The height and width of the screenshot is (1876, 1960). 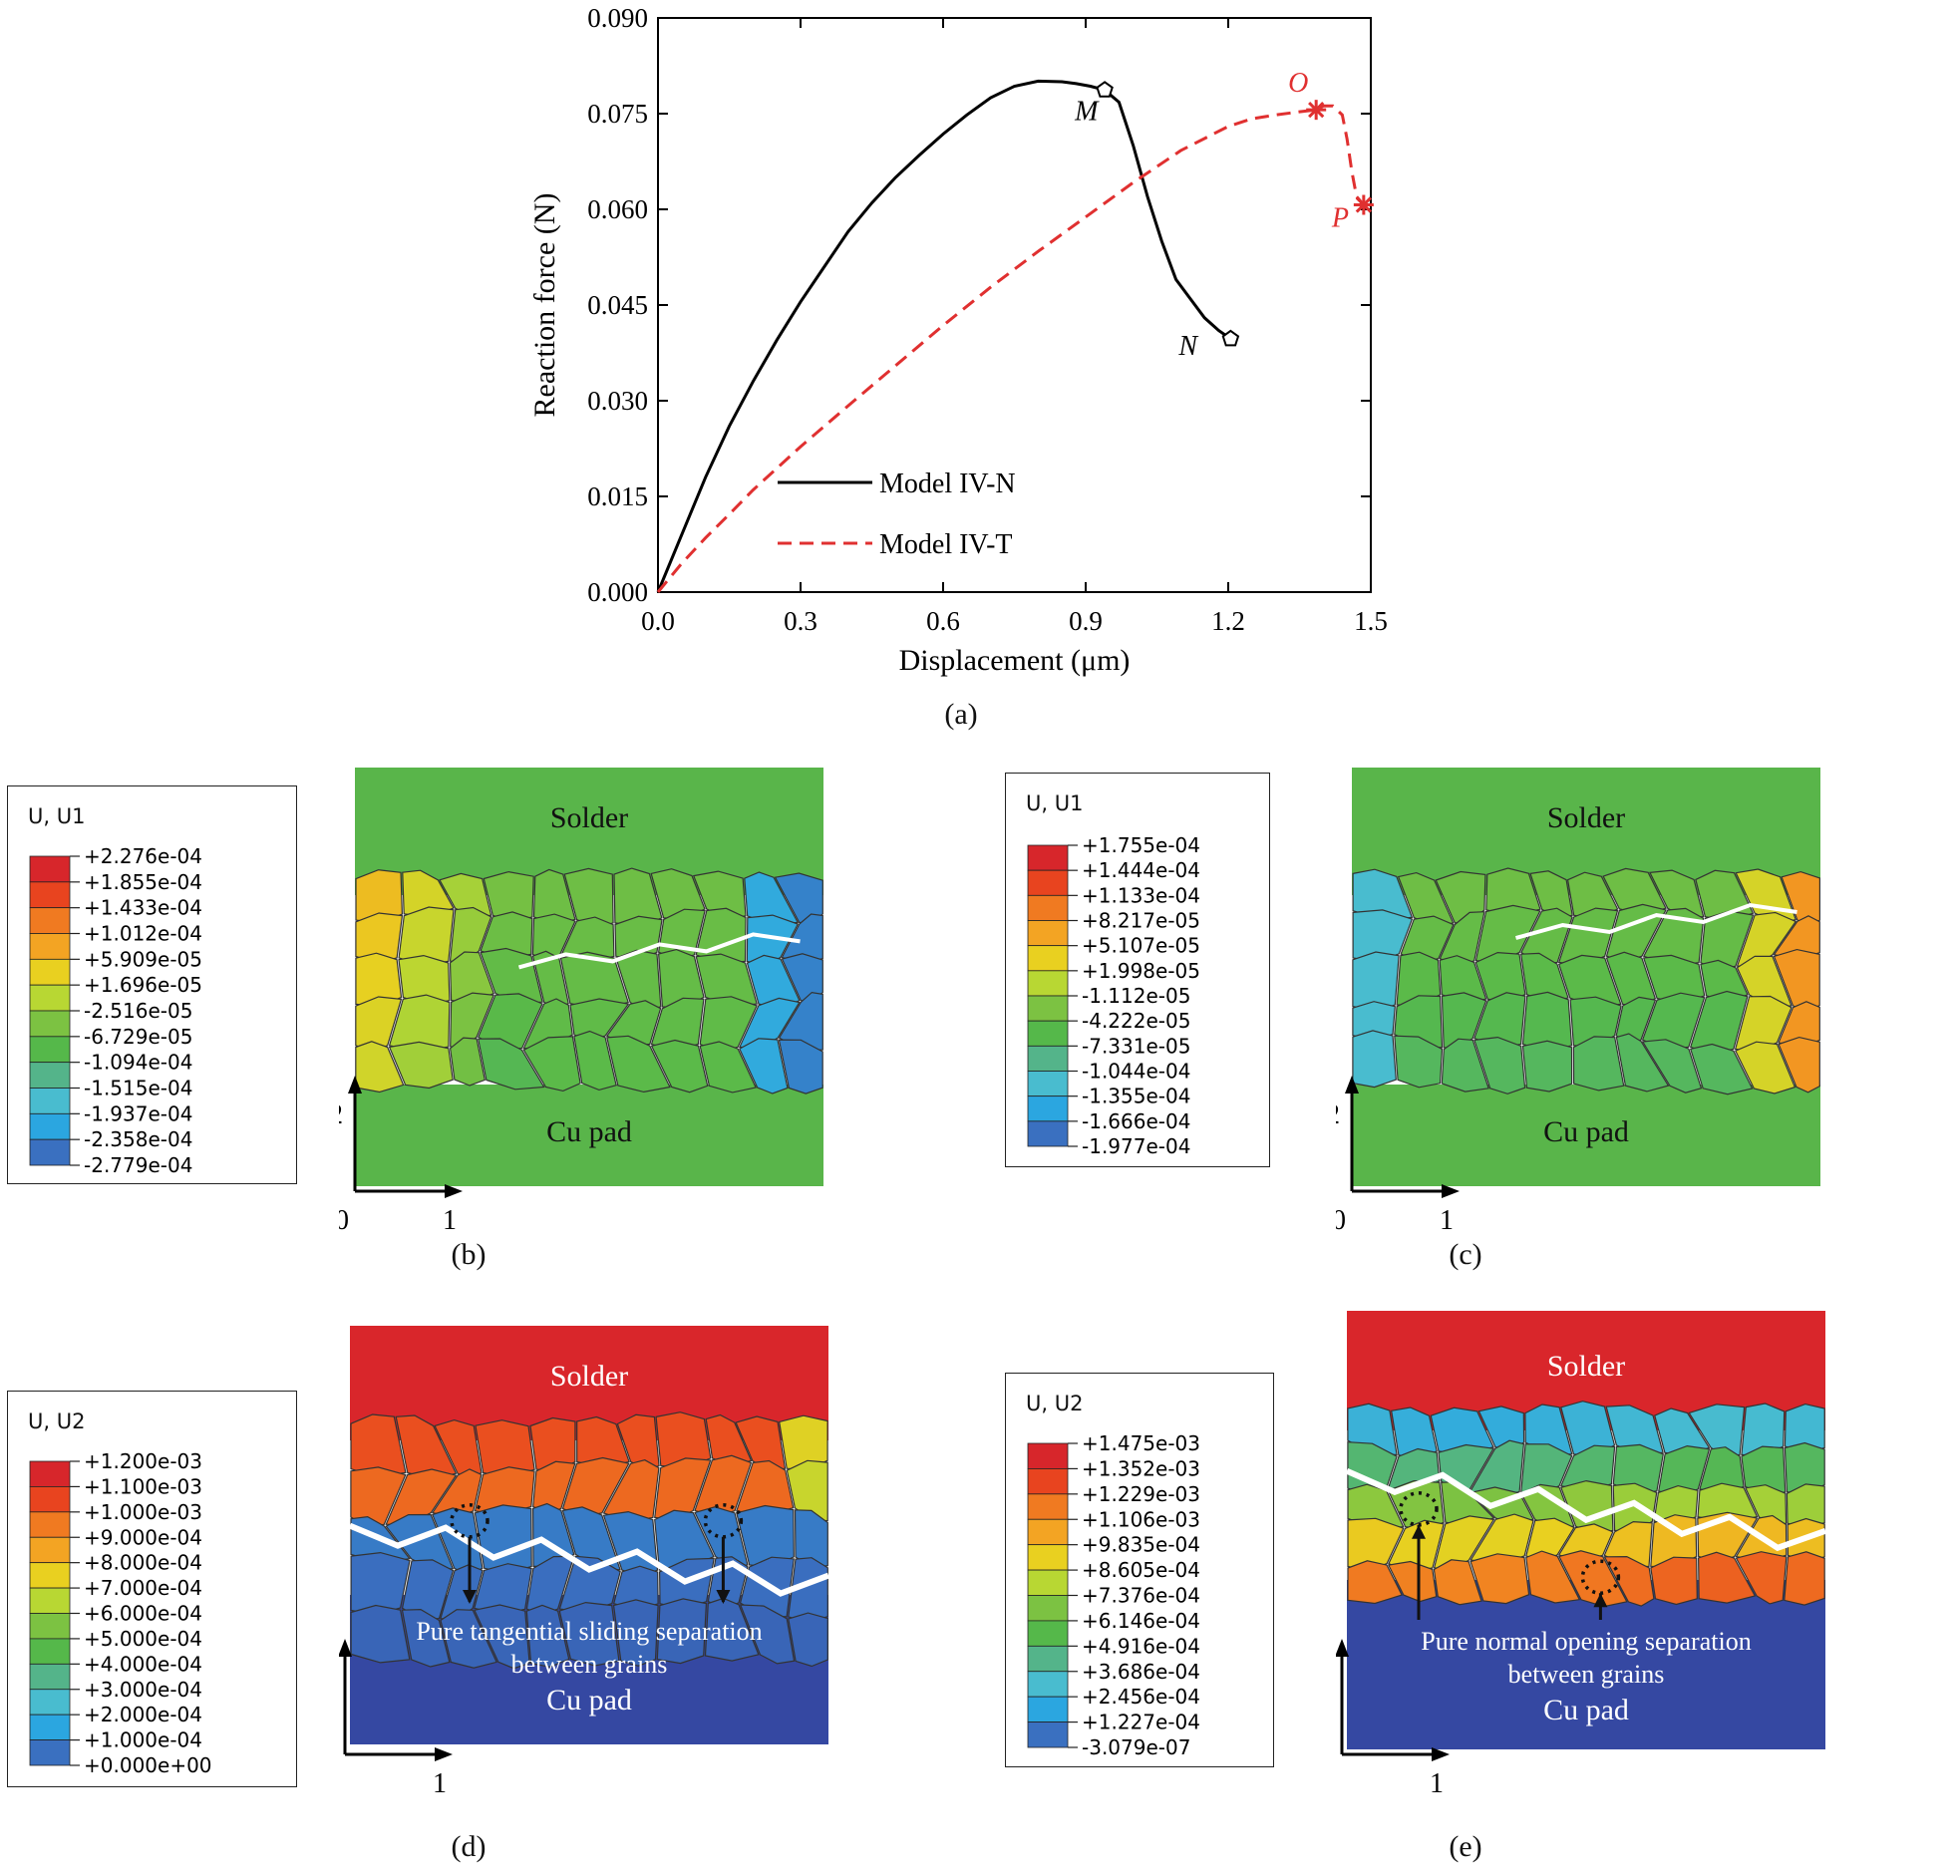 I want to click on scale-value: +2.276e-04, so click(x=143, y=856).